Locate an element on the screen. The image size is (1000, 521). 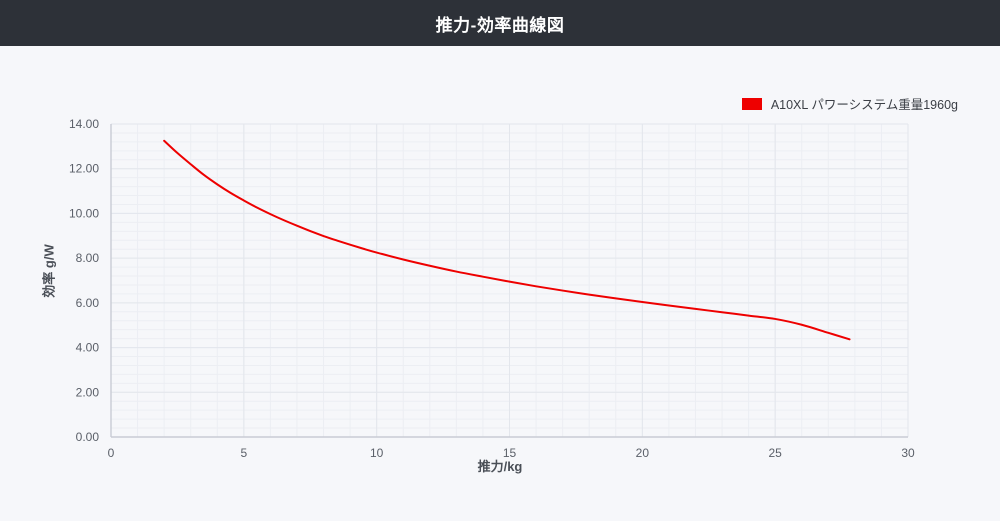
svg-text: 25 is located at coordinates (775, 453).